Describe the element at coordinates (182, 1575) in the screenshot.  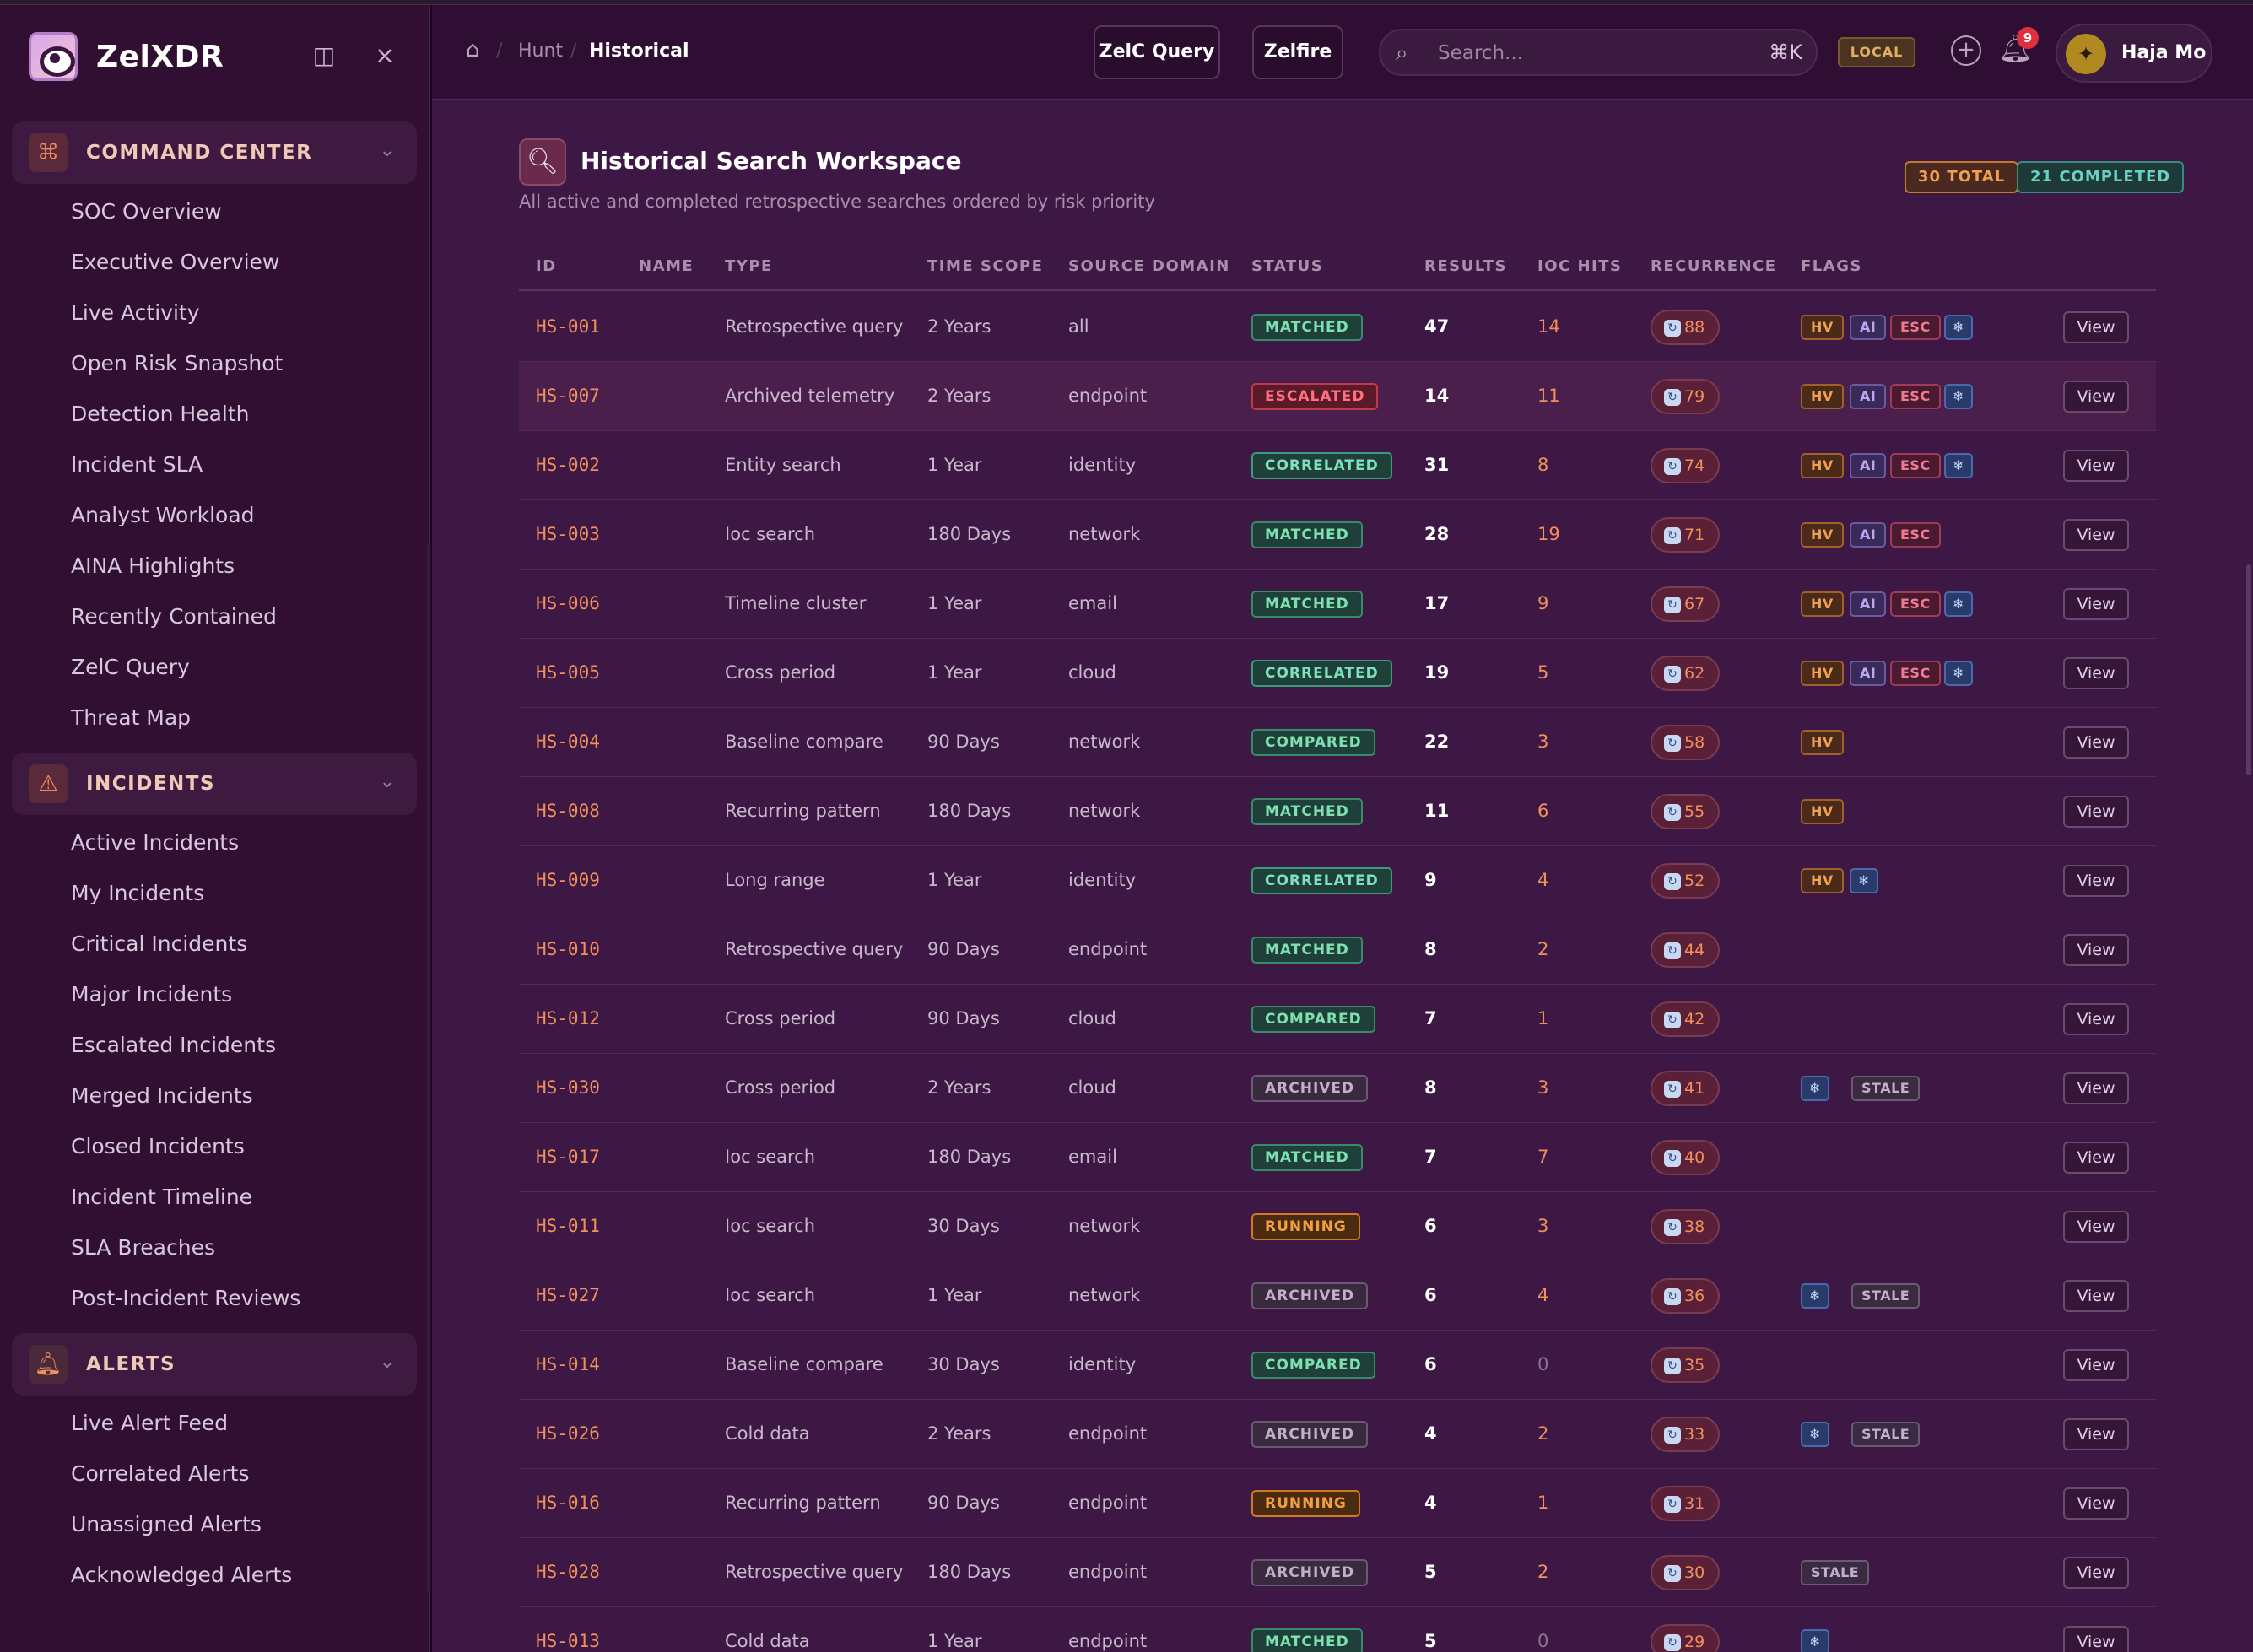
I see `sidebar-item-acknowledged-alerts: Acknowledged Alerts` at that location.